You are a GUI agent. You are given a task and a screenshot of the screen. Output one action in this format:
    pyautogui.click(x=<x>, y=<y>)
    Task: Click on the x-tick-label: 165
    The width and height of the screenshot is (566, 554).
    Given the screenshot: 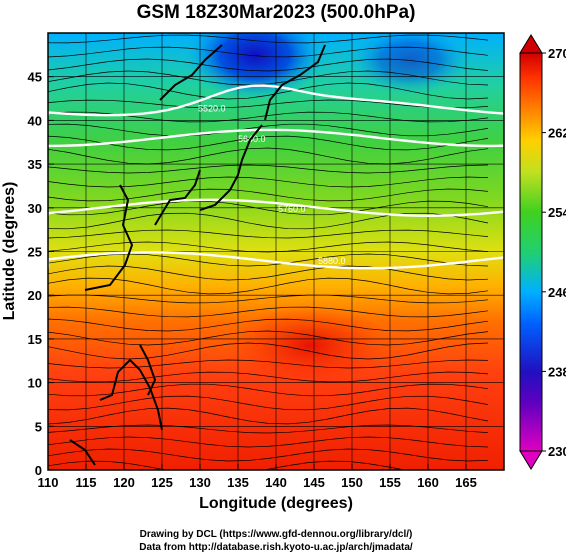 What is the action you would take?
    pyautogui.click(x=466, y=482)
    